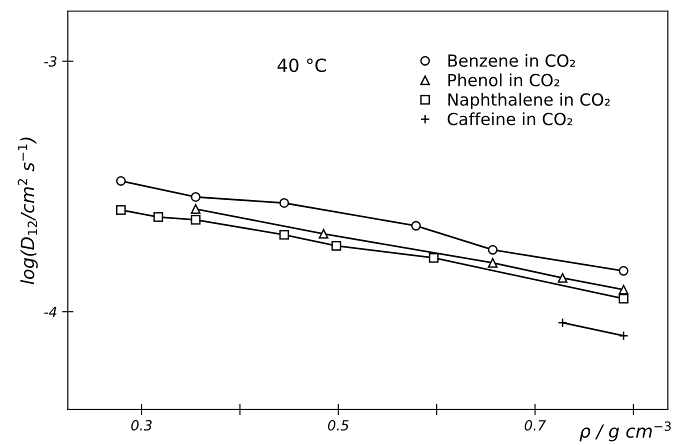  What do you see at coordinates (302, 65) in the screenshot?
I see `annotation: 40 °C` at bounding box center [302, 65].